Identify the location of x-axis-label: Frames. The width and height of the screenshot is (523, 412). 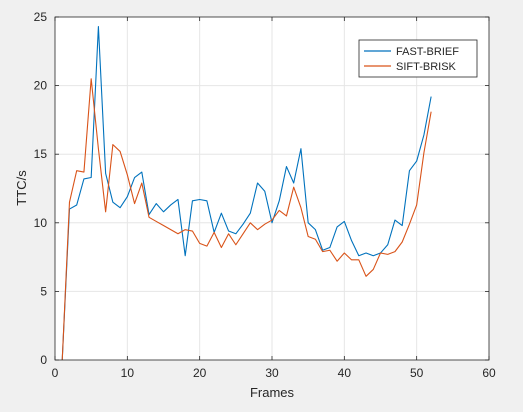
(272, 392).